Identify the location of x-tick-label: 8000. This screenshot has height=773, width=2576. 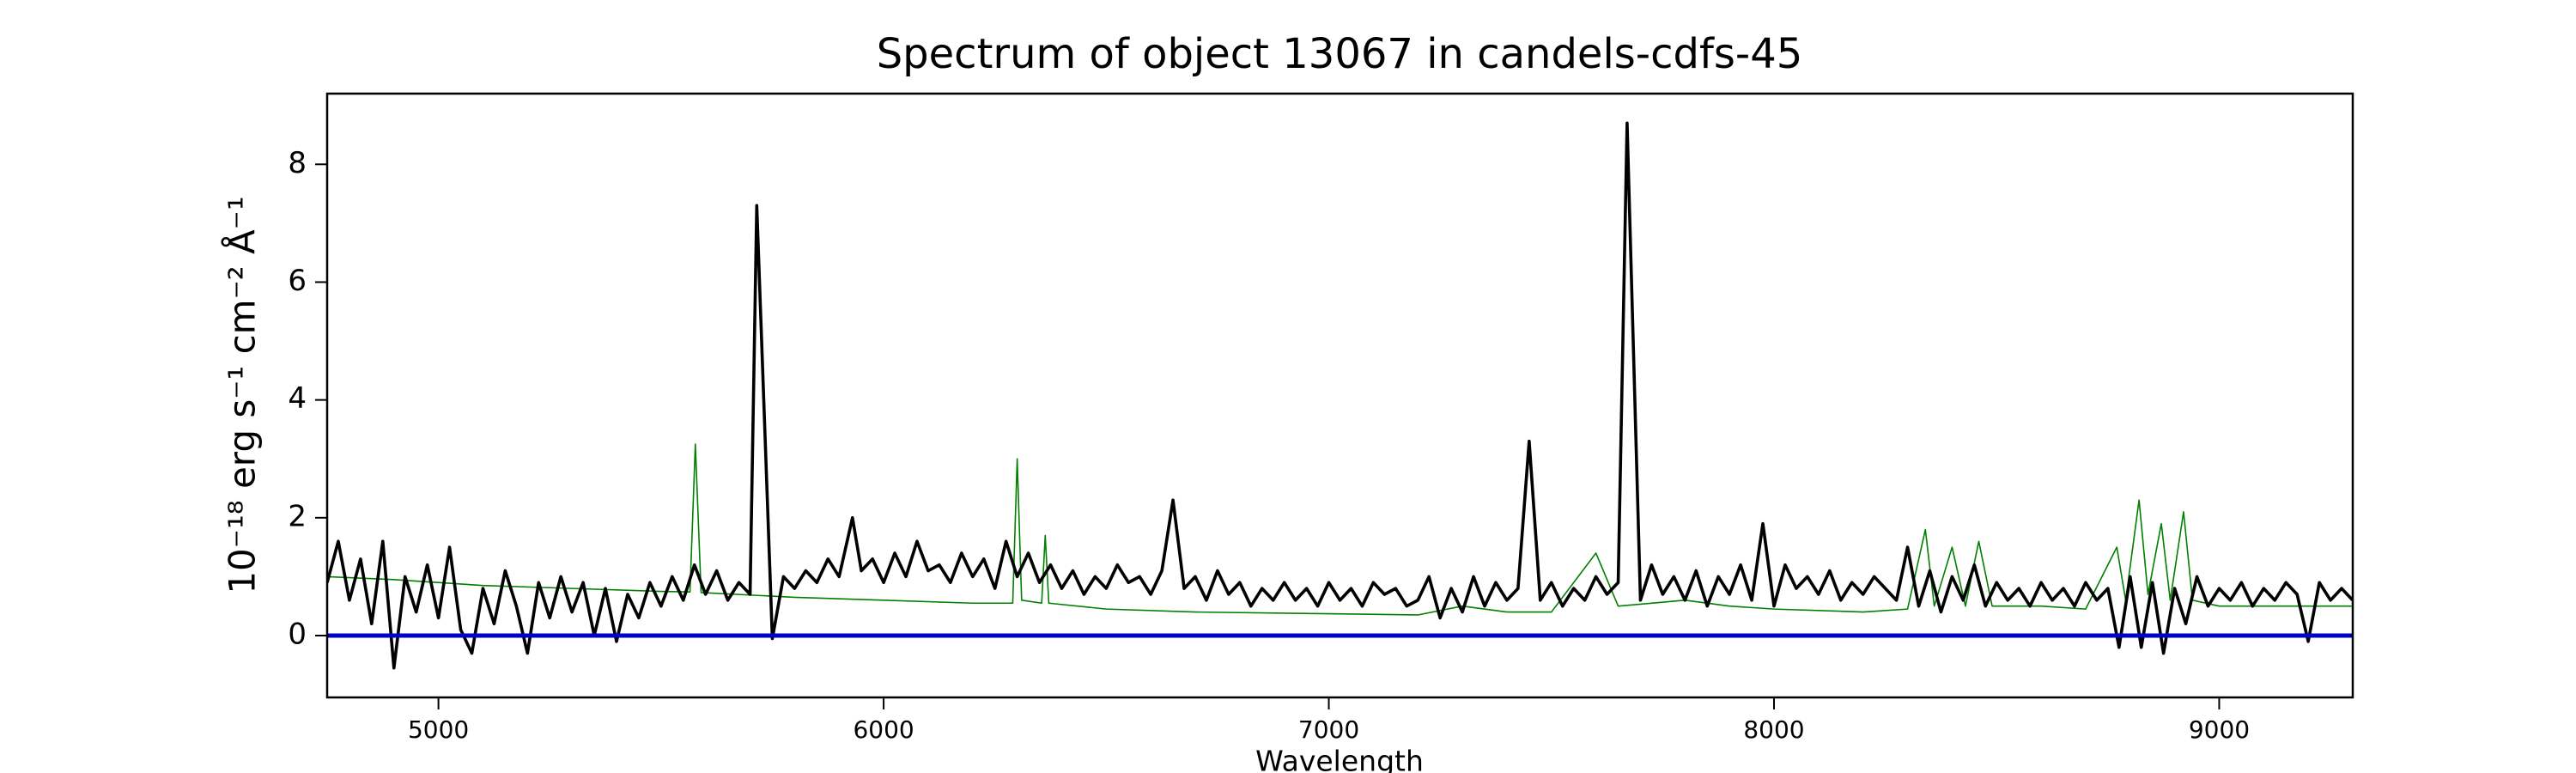
(1773, 729).